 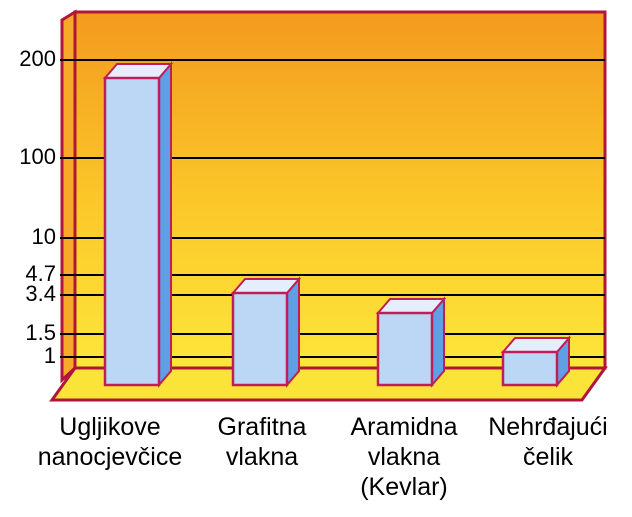 I want to click on y-tick-label: 10, so click(x=44, y=236).